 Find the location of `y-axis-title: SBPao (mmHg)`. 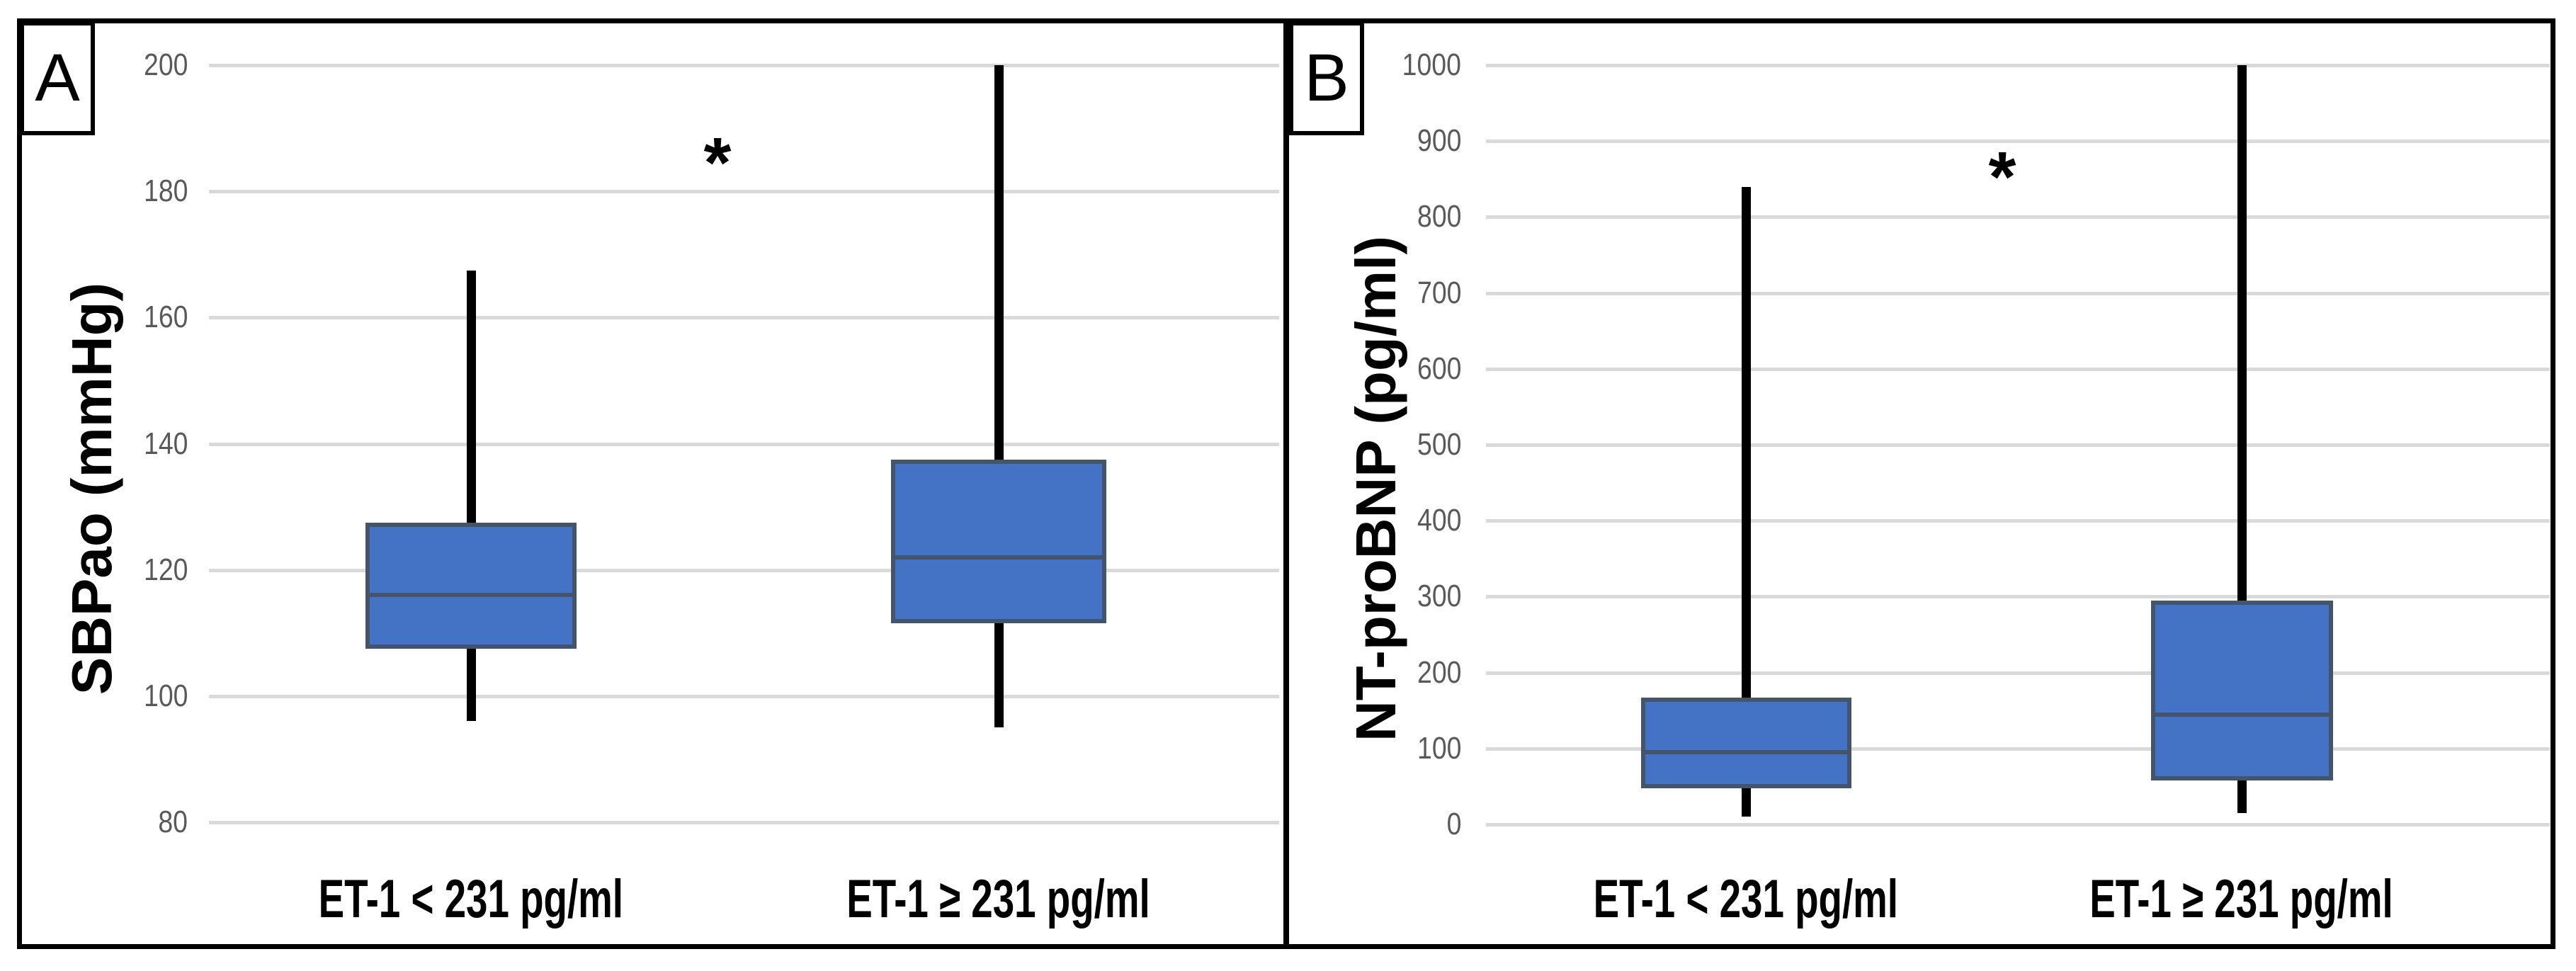

y-axis-title: SBPao (mmHg) is located at coordinates (92, 489).